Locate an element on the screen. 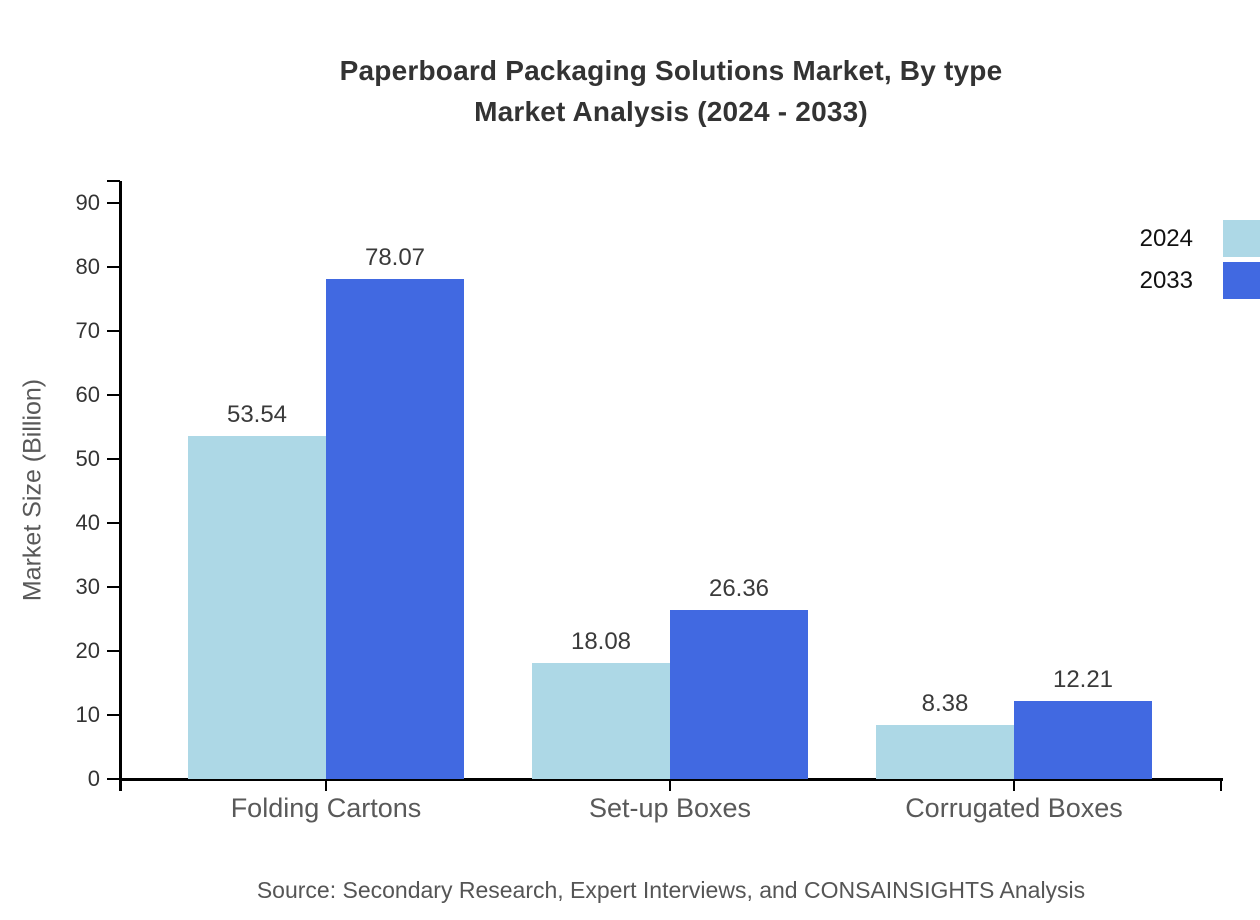 The height and width of the screenshot is (920, 1260). bar-value-label: 78.07 is located at coordinates (395, 258).